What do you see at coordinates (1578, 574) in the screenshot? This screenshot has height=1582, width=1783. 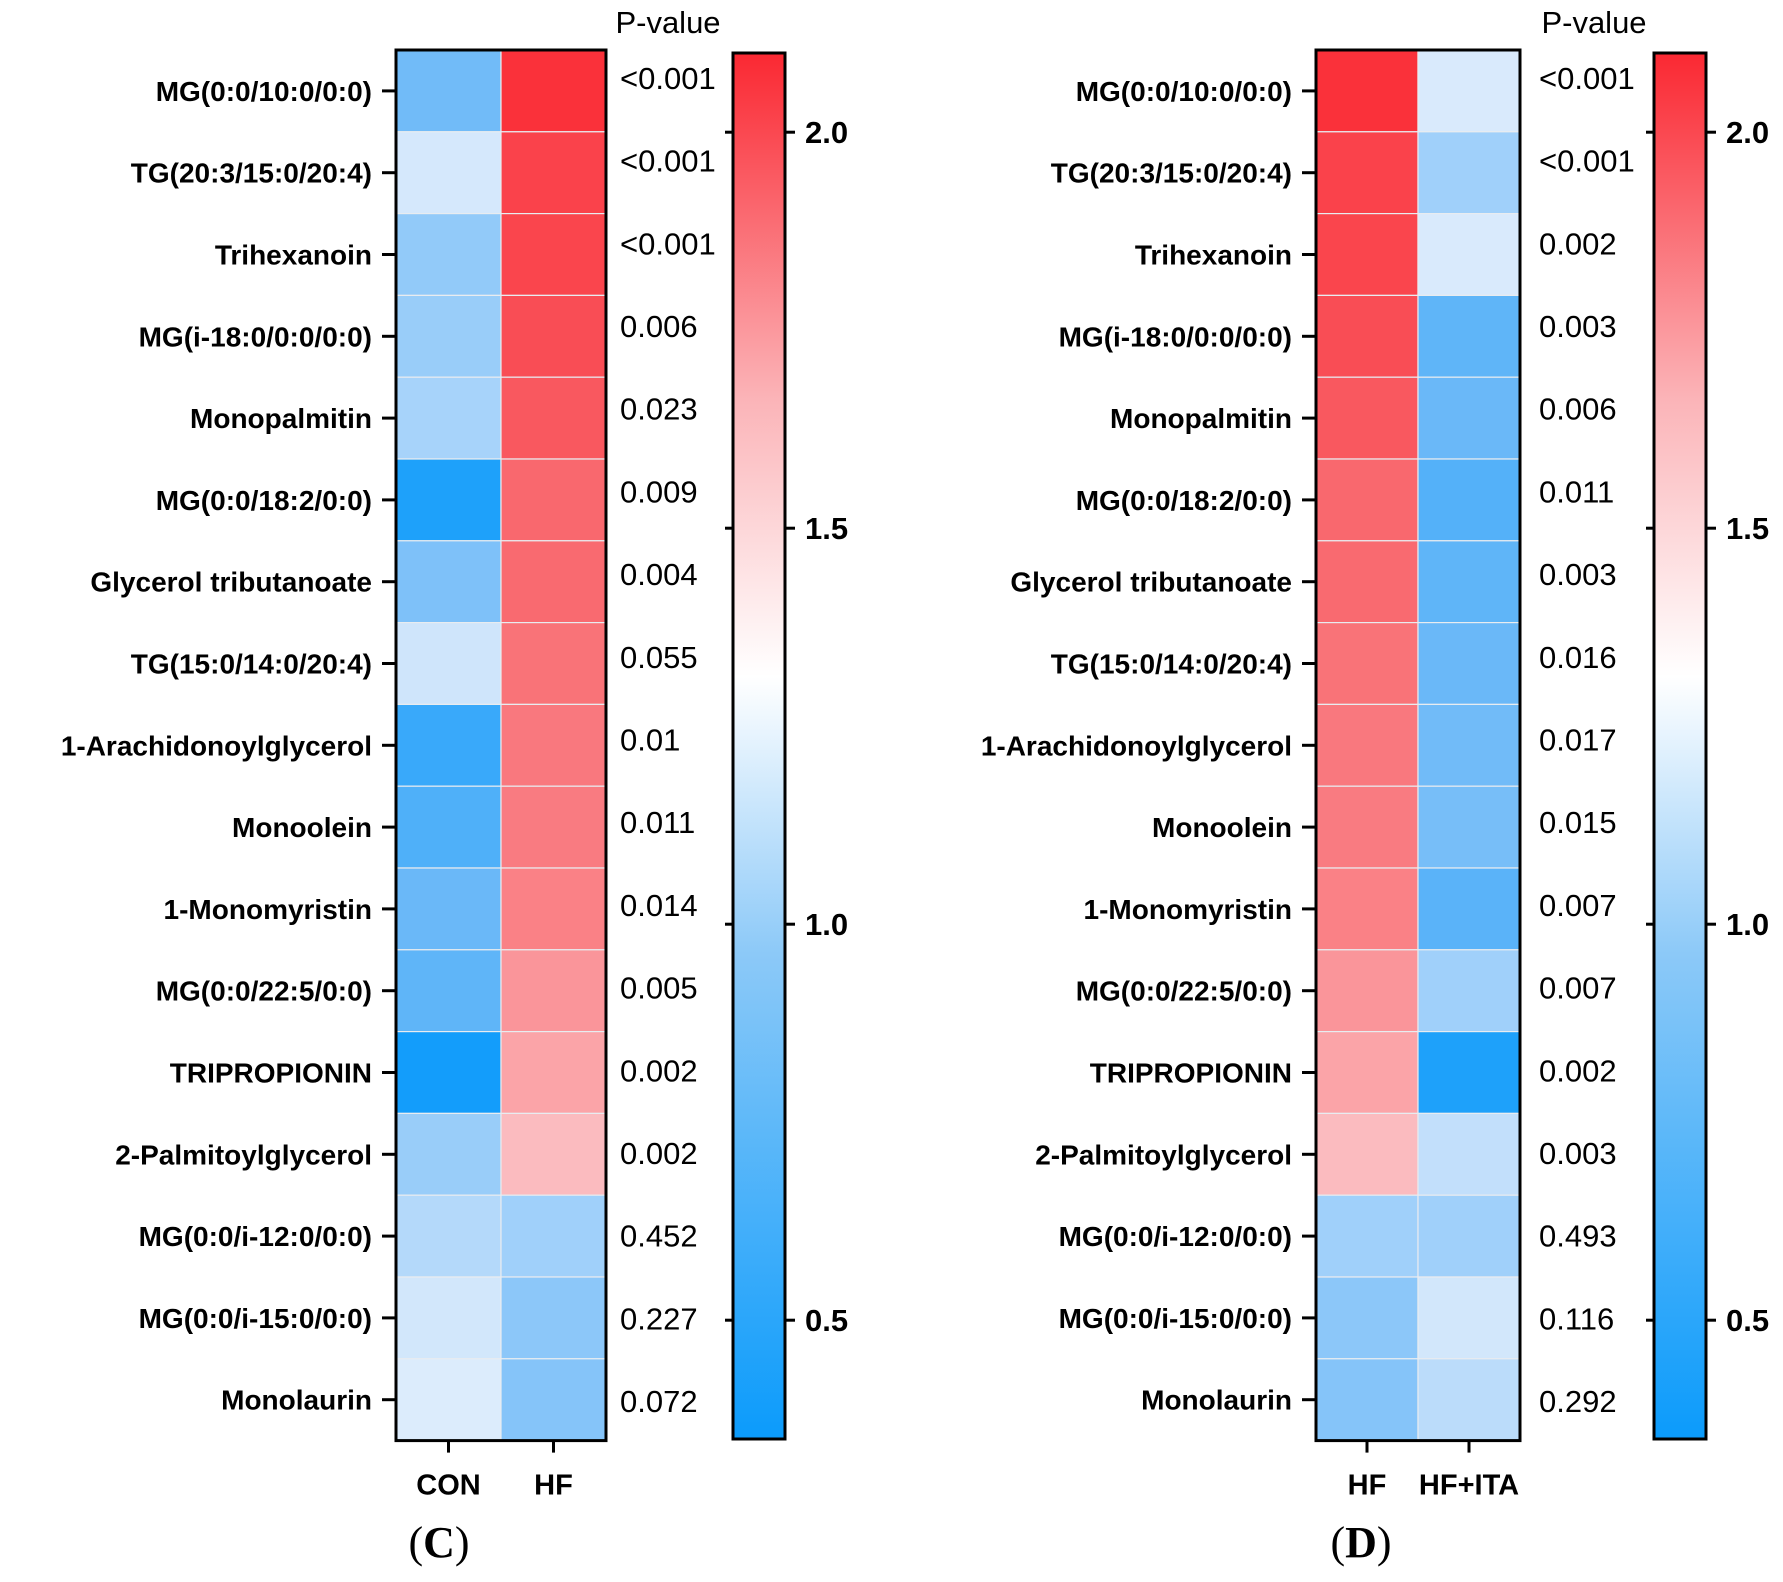 I see `p-value: 0.003` at bounding box center [1578, 574].